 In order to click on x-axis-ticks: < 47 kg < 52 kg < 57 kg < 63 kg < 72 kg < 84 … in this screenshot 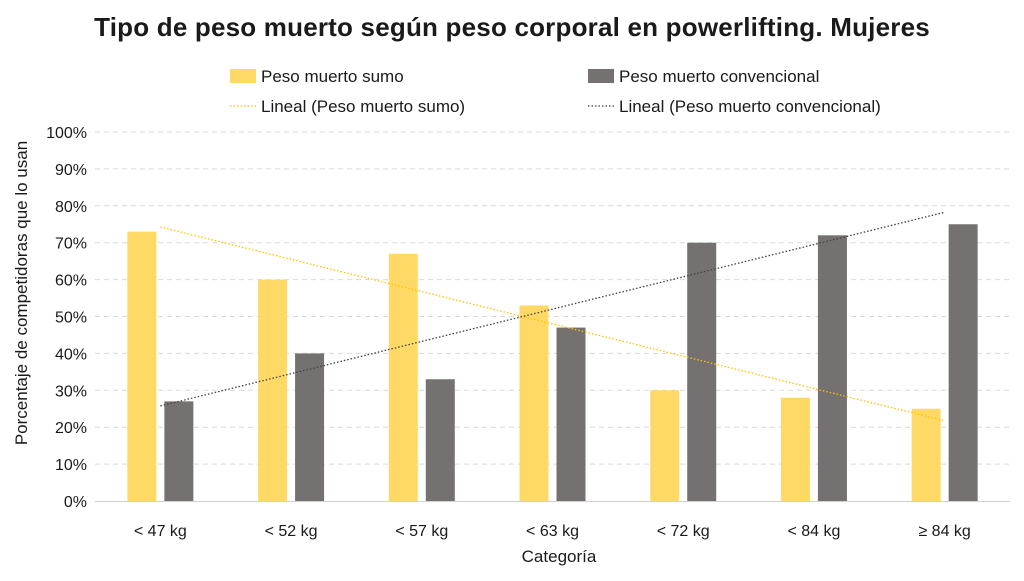, I will do `click(552, 531)`.